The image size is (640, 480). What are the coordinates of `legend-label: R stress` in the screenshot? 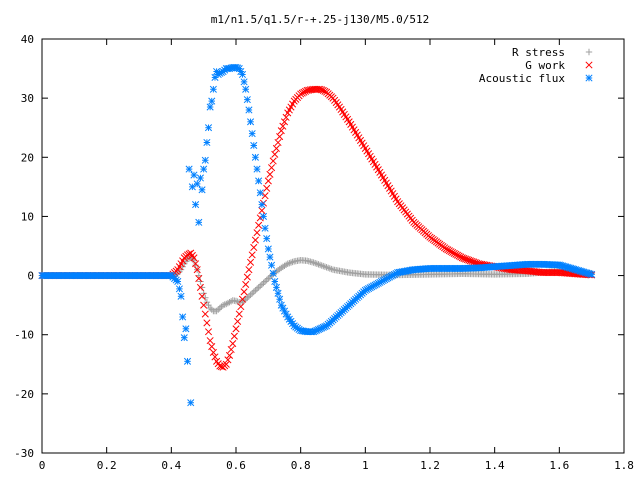 It's located at (538, 52).